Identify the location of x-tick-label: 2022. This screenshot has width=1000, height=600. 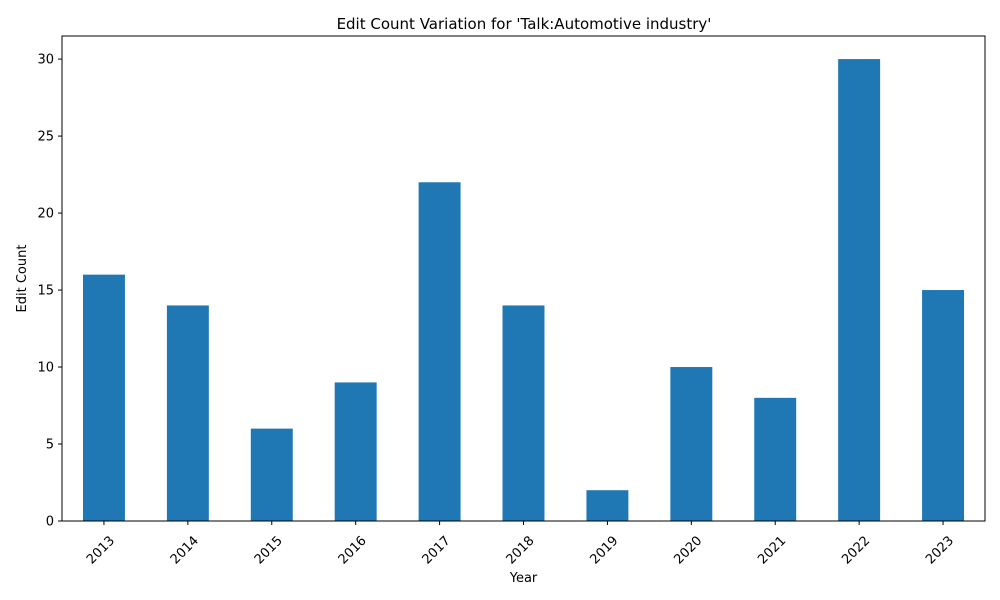
(856, 550).